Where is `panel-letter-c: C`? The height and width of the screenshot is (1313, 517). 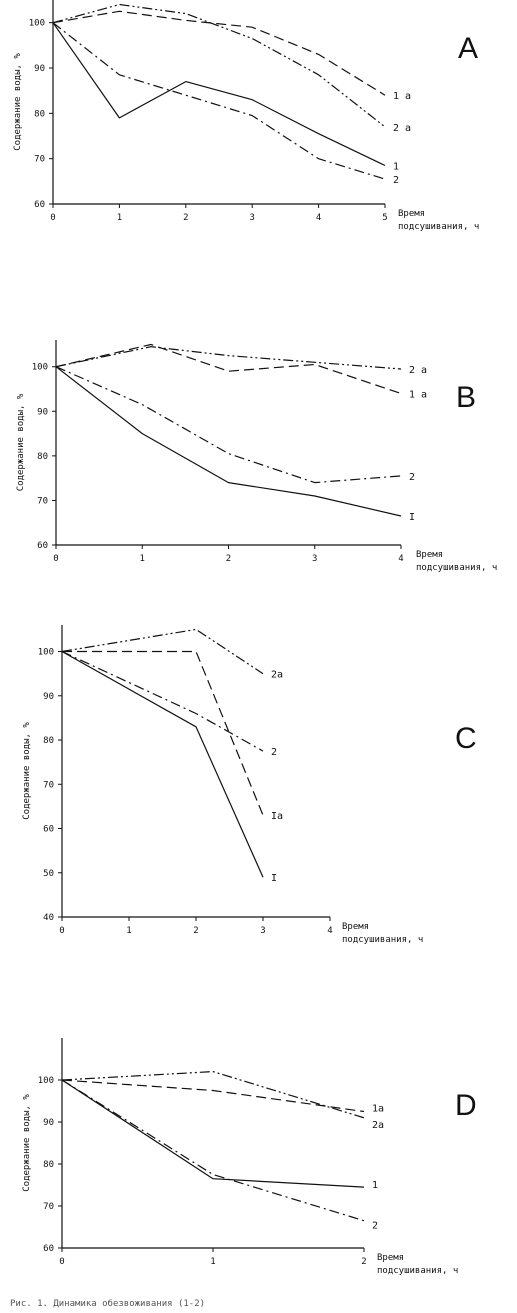
panel-letter-c: C is located at coordinates (466, 738).